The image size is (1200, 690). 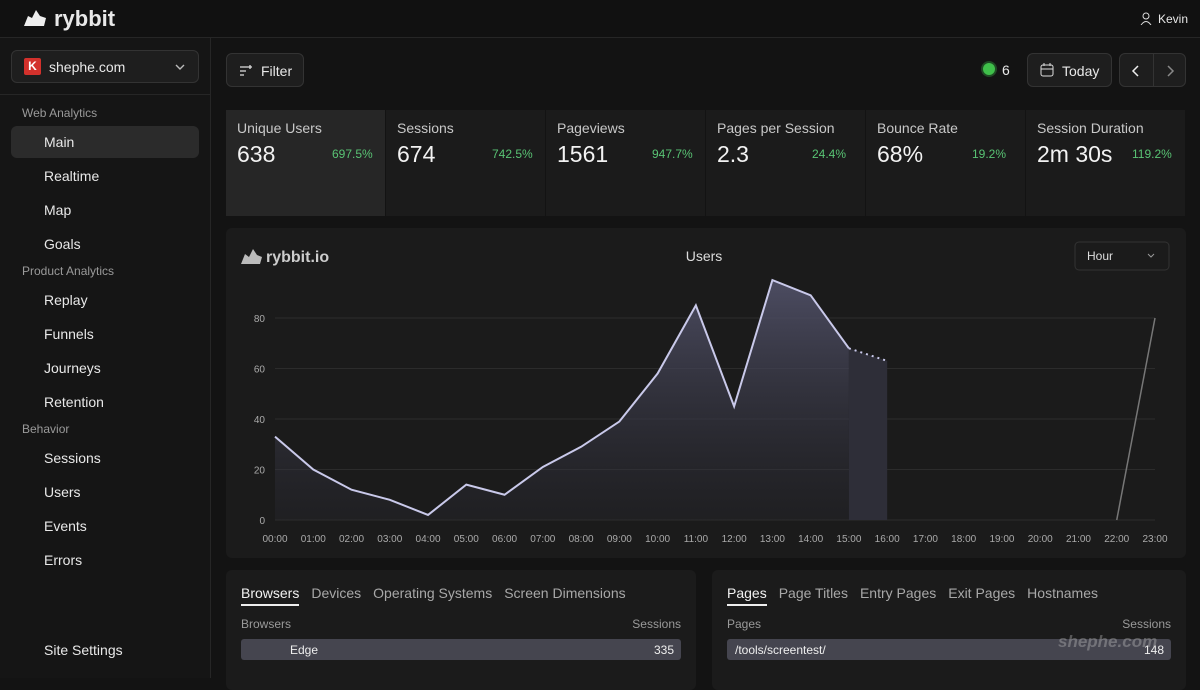 I want to click on row-value: 335, so click(x=663, y=650).